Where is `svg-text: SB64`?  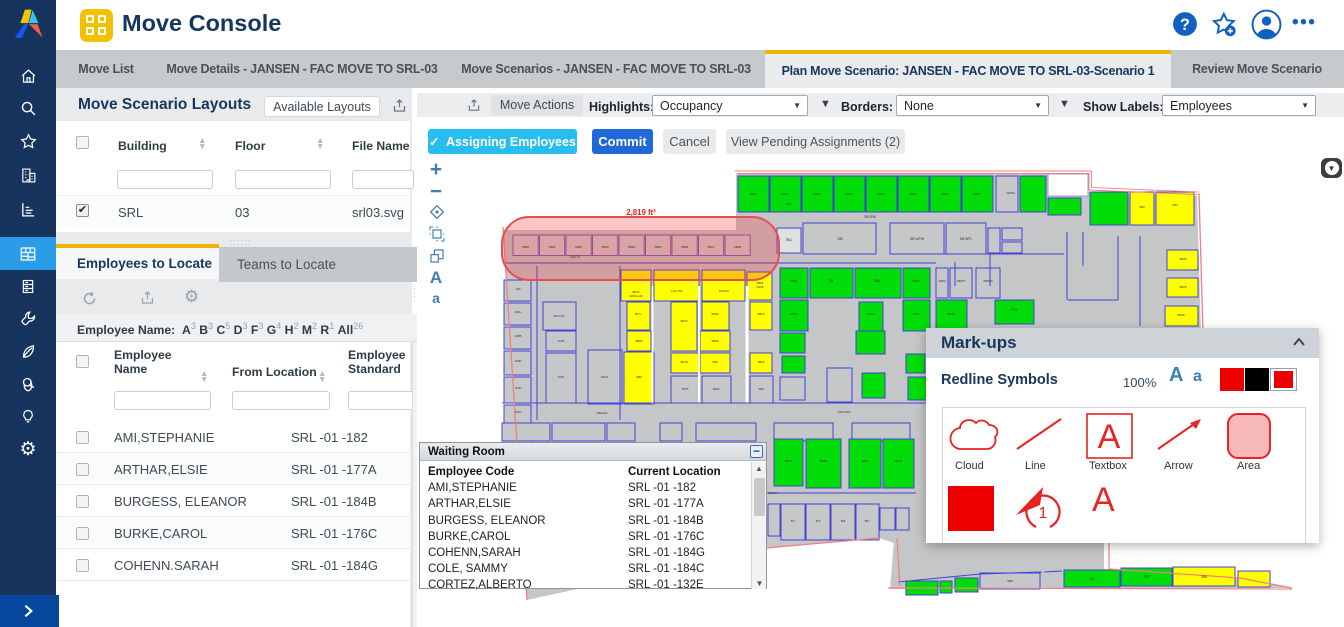 svg-text: SB64 is located at coordinates (632, 247).